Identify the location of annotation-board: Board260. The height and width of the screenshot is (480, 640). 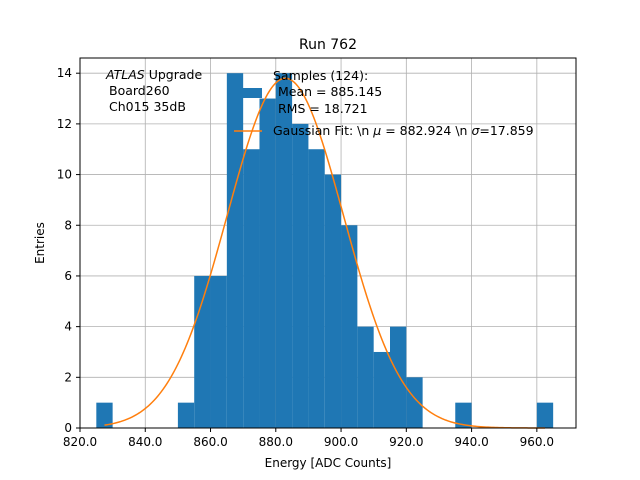
(139, 90).